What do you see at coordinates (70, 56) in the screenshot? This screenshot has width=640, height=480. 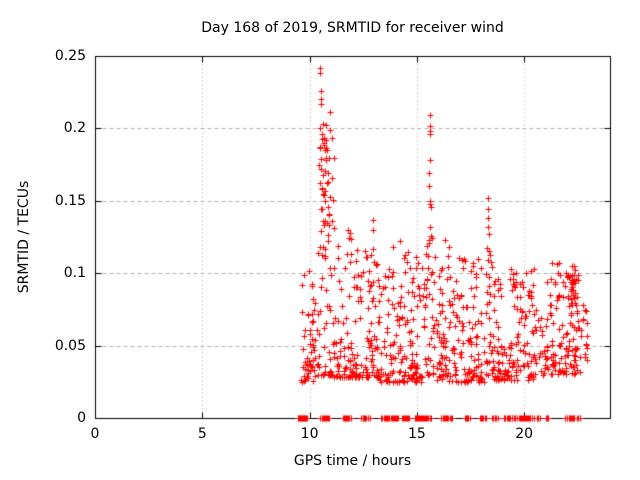 I see `y-tick-label: 0.25` at bounding box center [70, 56].